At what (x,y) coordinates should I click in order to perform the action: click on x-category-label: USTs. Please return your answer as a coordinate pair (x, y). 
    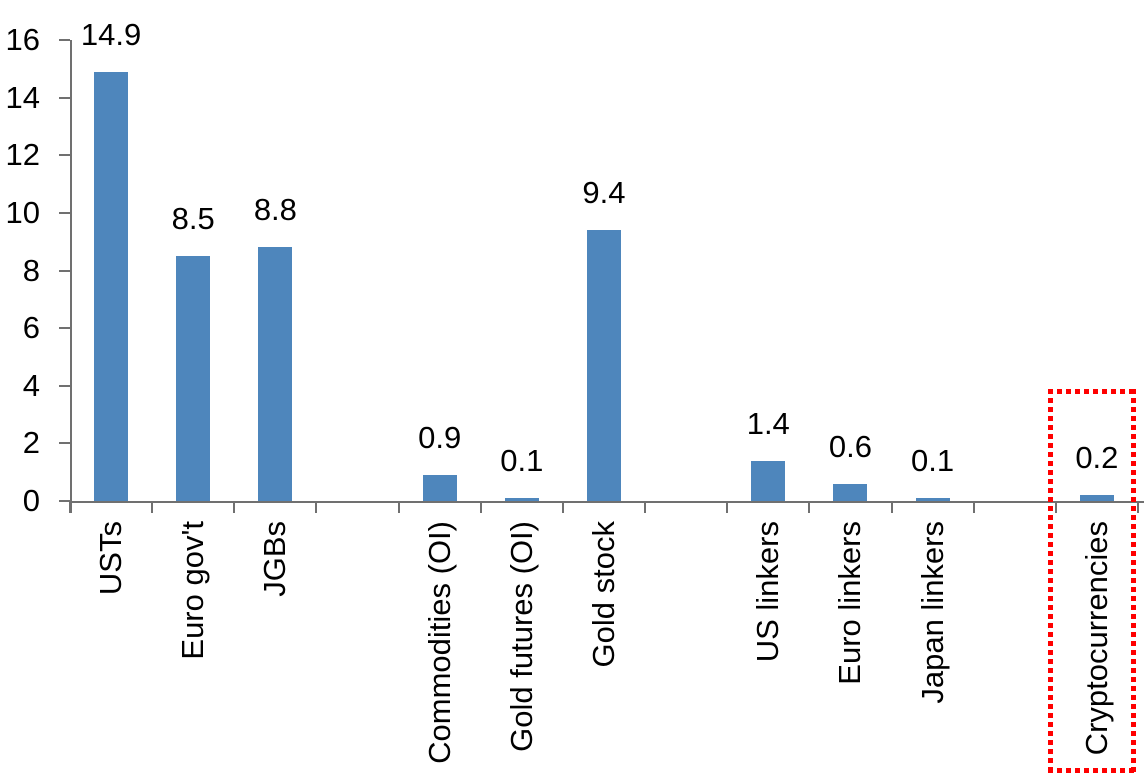
    Looking at the image, I should click on (111, 558).